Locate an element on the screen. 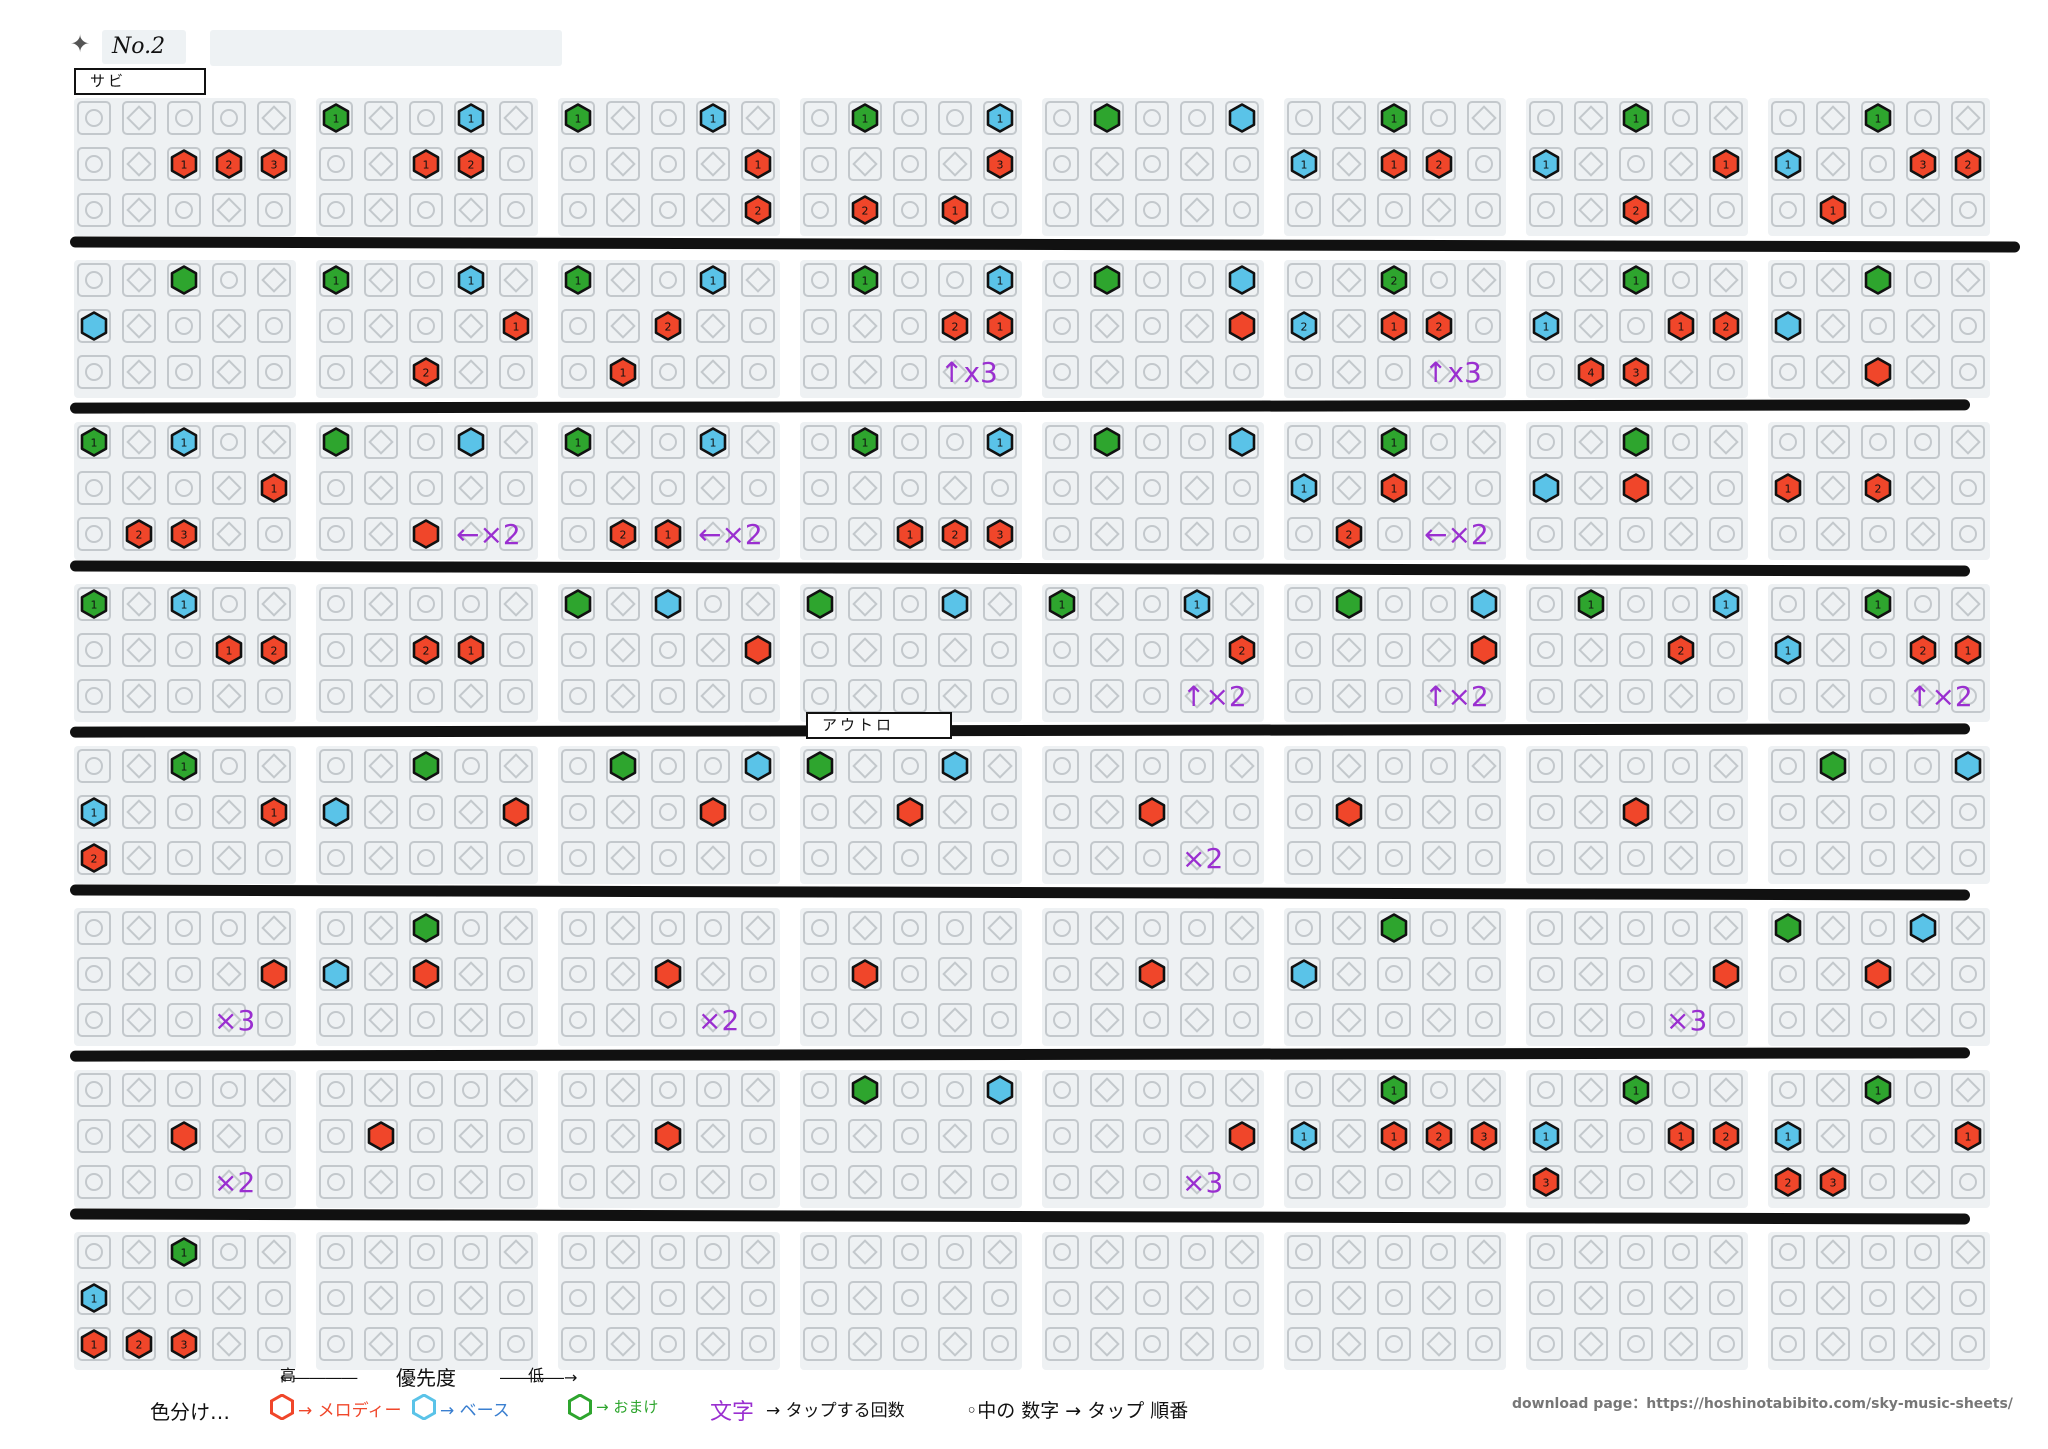  accent-note-hexagon-icon: 1 is located at coordinates (184, 1252).